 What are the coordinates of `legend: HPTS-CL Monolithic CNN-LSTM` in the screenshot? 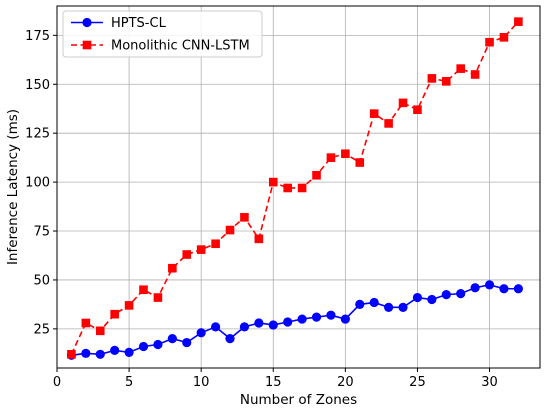 It's located at (162, 34).